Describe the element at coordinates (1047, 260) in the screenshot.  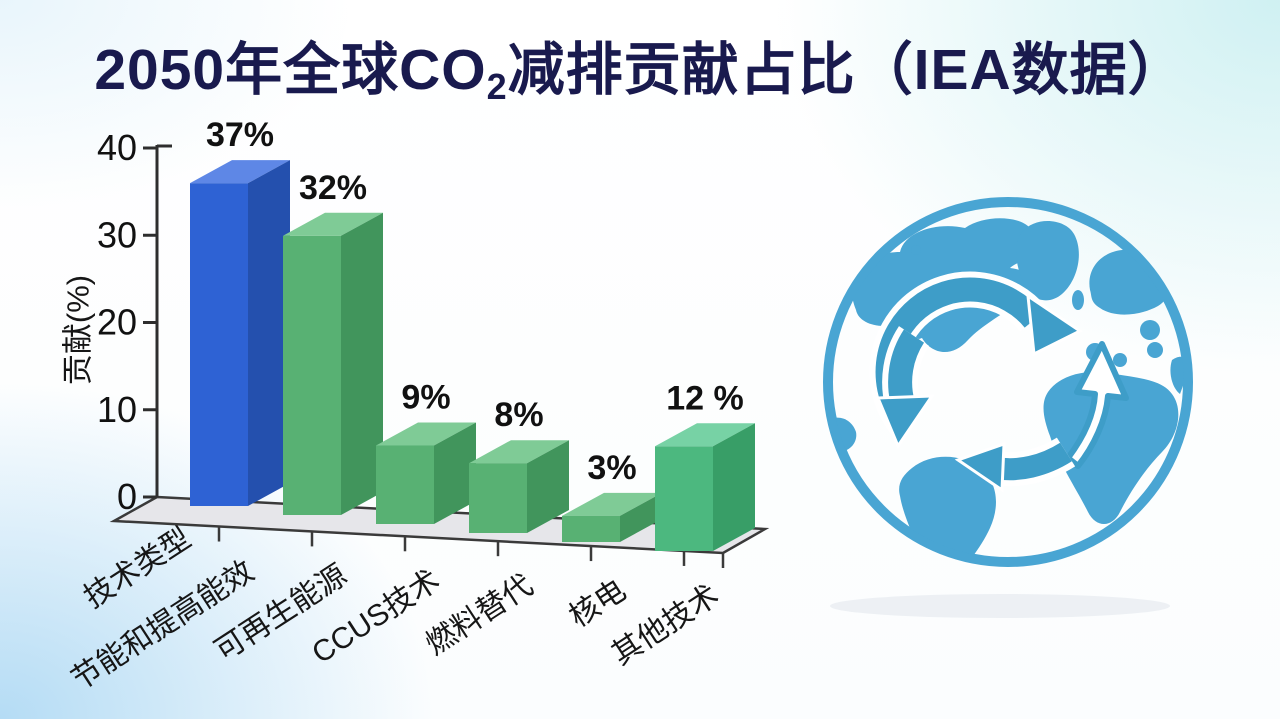
I see `continent-greenland` at that location.